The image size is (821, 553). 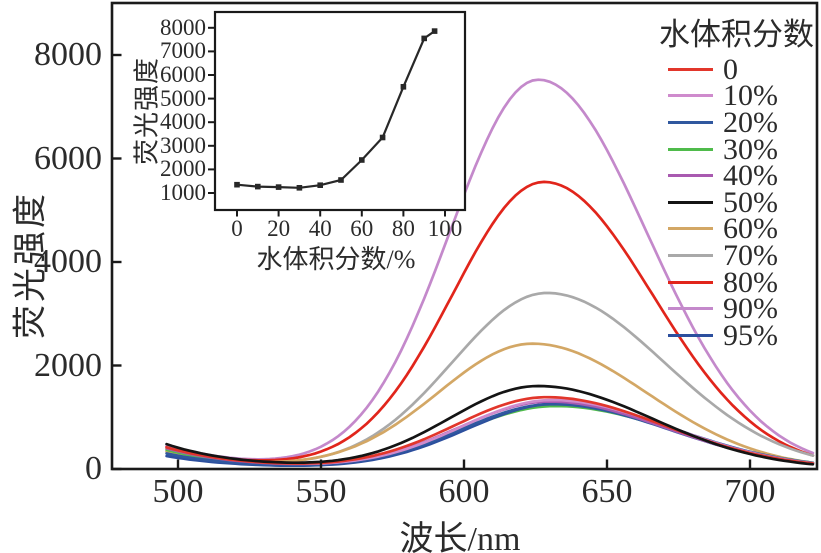 I want to click on inset-y-tick-label: 8000, so click(x=183, y=27).